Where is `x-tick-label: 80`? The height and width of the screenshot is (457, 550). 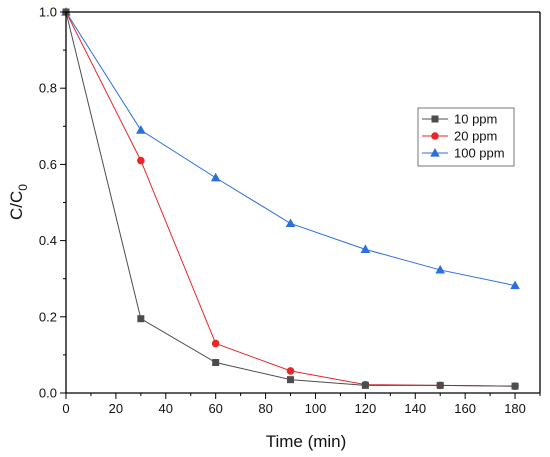
x-tick-label: 80 is located at coordinates (265, 408).